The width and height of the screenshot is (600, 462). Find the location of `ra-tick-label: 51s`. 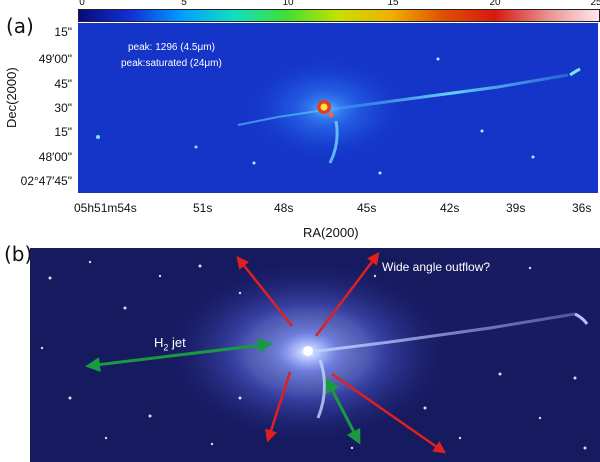

ra-tick-label: 51s is located at coordinates (203, 208).